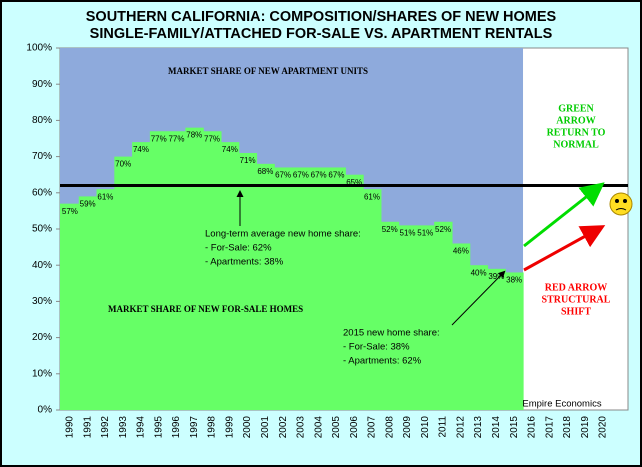  I want to click on x-tick-label: 2001, so click(265, 427).